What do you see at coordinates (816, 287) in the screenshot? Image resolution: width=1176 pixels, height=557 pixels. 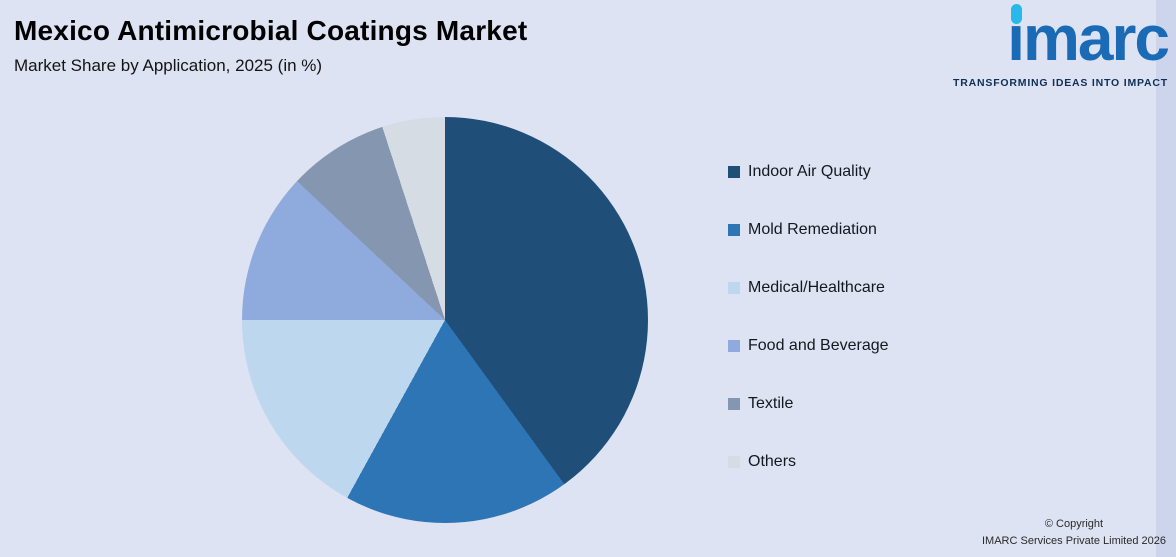 I see `legend-label: Medical/Healthcare` at bounding box center [816, 287].